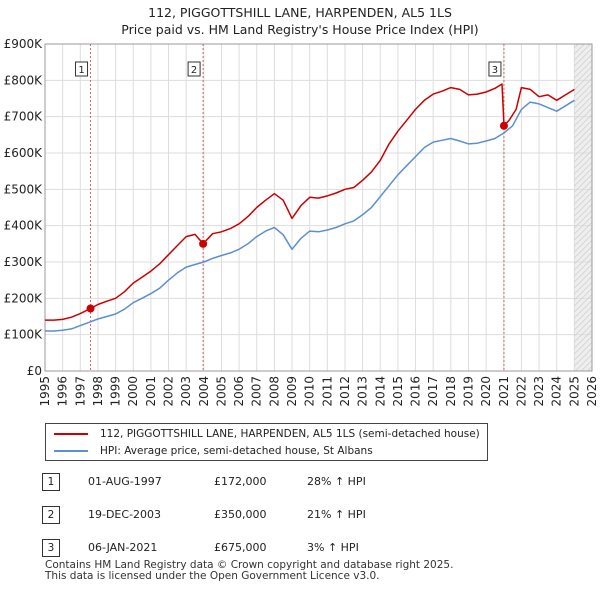 This screenshot has height=590, width=600. What do you see at coordinates (539, 391) in the screenshot?
I see `x-tick-label: 2023` at bounding box center [539, 391].